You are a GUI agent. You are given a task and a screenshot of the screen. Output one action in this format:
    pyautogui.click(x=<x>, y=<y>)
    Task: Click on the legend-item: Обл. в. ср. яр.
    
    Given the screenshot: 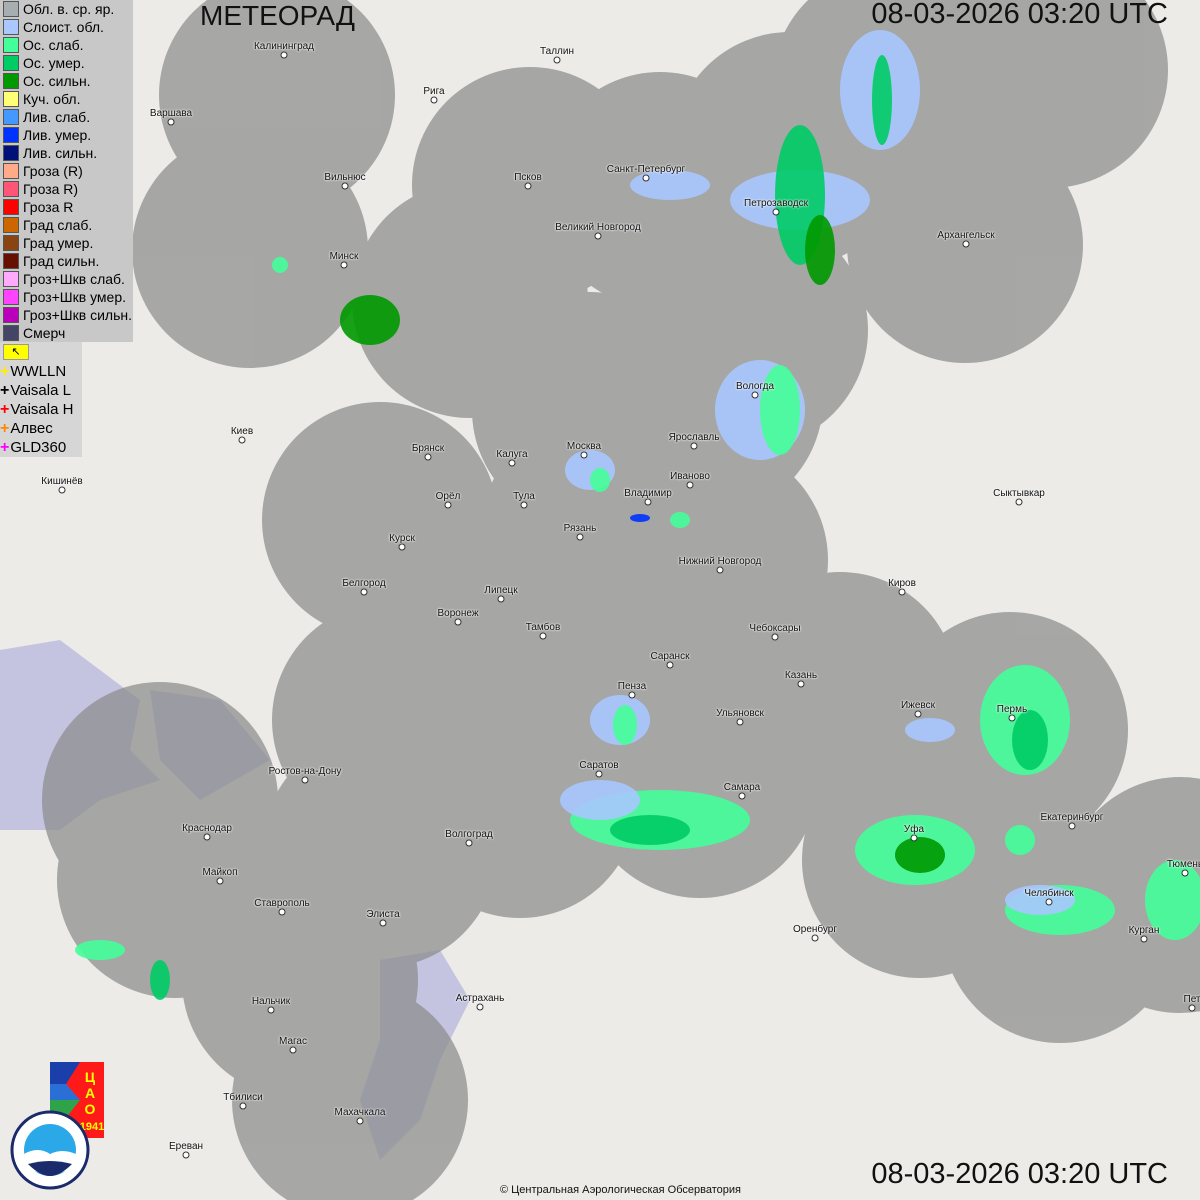 What is the action you would take?
    pyautogui.click(x=66, y=9)
    